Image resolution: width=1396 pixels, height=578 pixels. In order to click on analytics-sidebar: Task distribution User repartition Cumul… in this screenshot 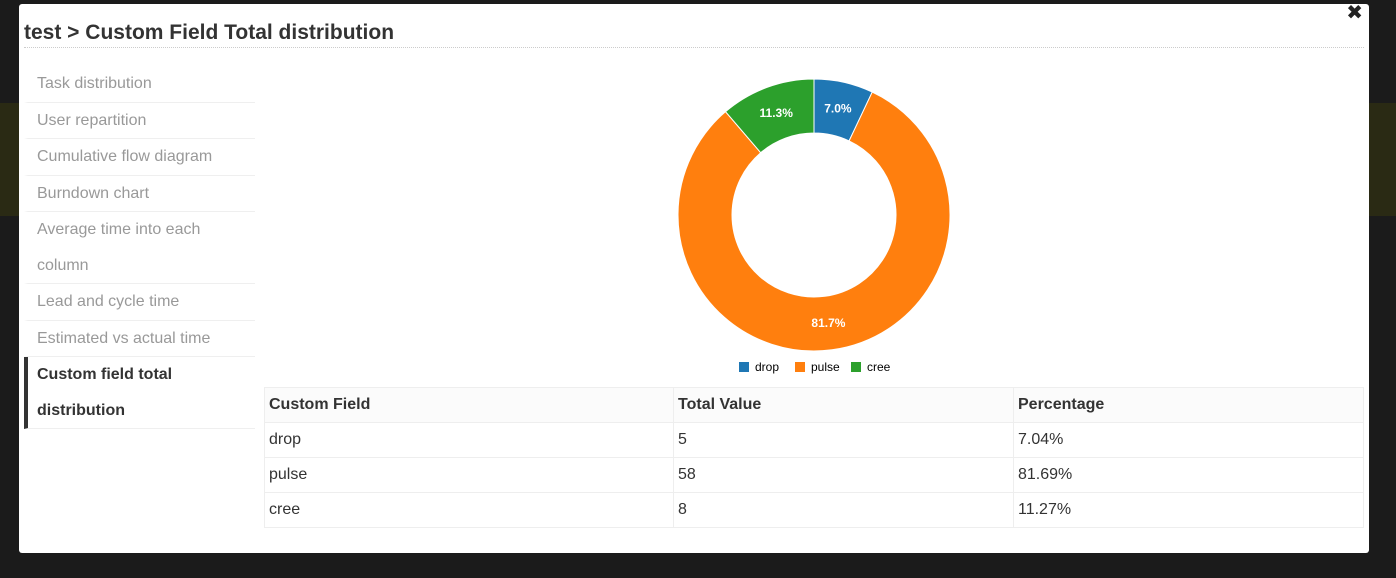, I will do `click(139, 247)`.